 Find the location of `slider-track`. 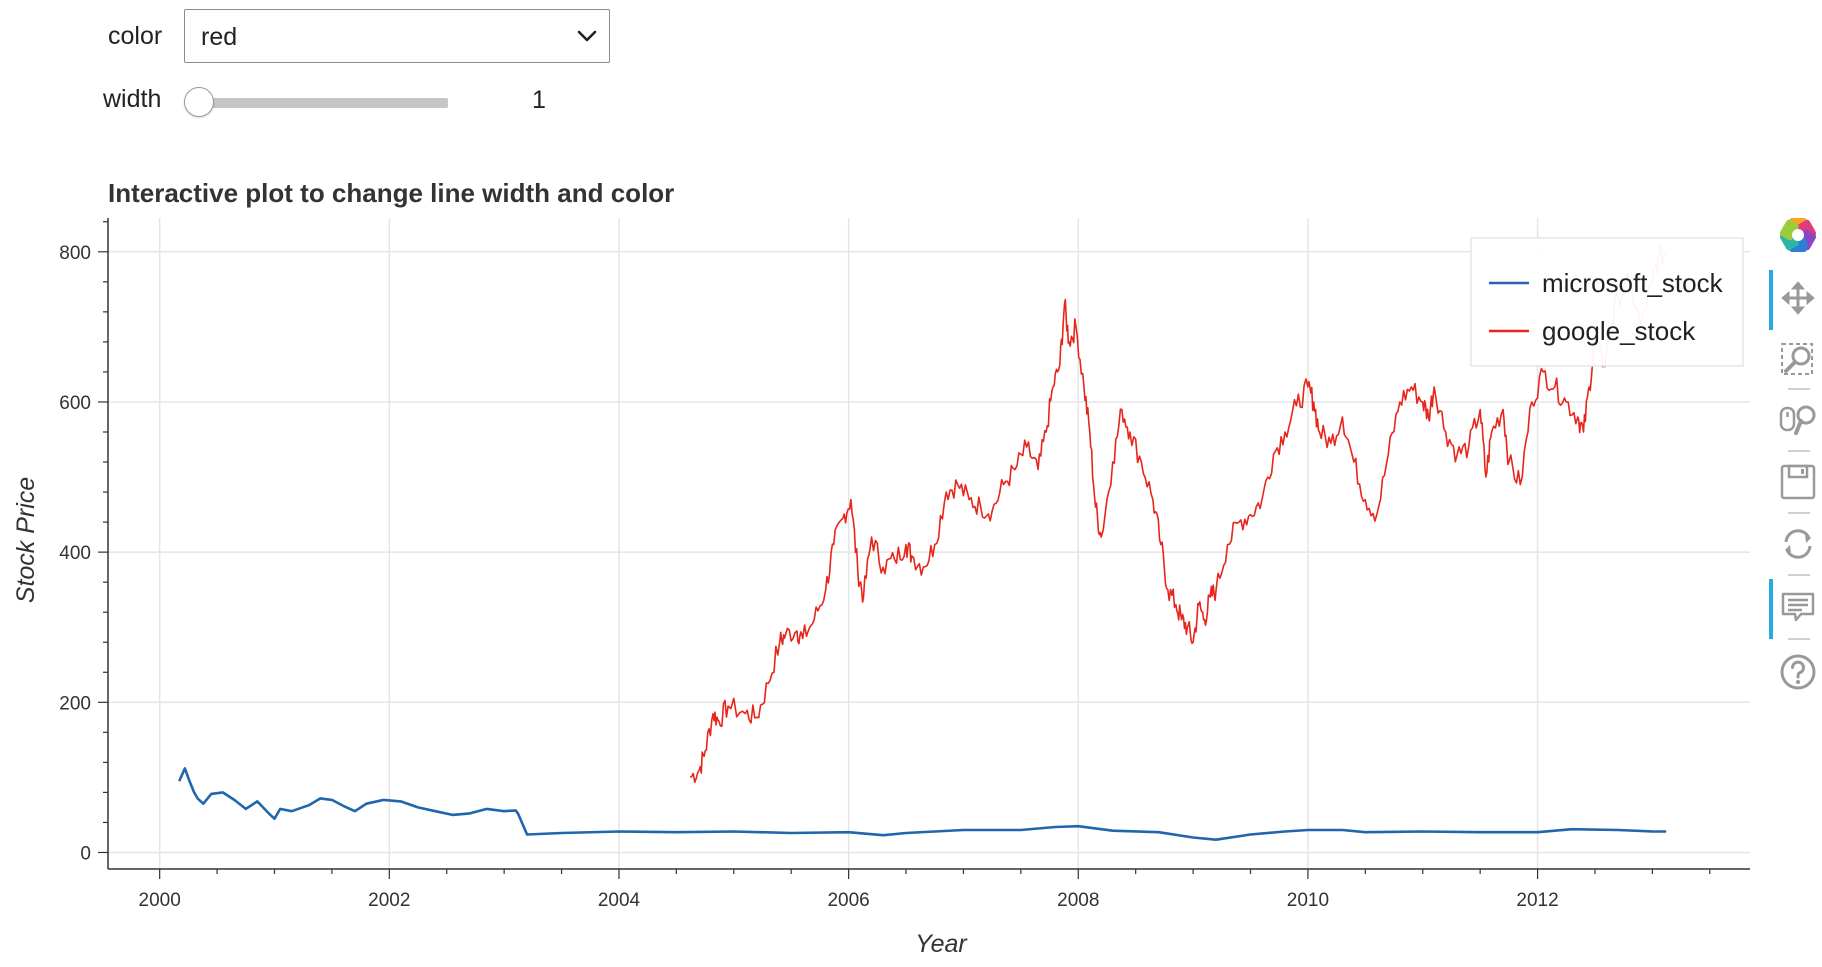

slider-track is located at coordinates (324, 103).